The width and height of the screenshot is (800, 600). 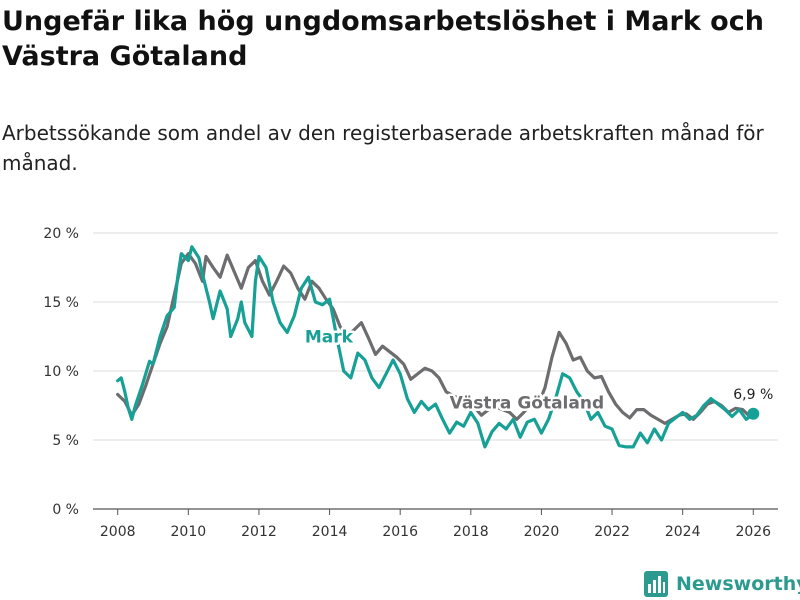 What do you see at coordinates (259, 532) in the screenshot?
I see `x-tick-label: 2012` at bounding box center [259, 532].